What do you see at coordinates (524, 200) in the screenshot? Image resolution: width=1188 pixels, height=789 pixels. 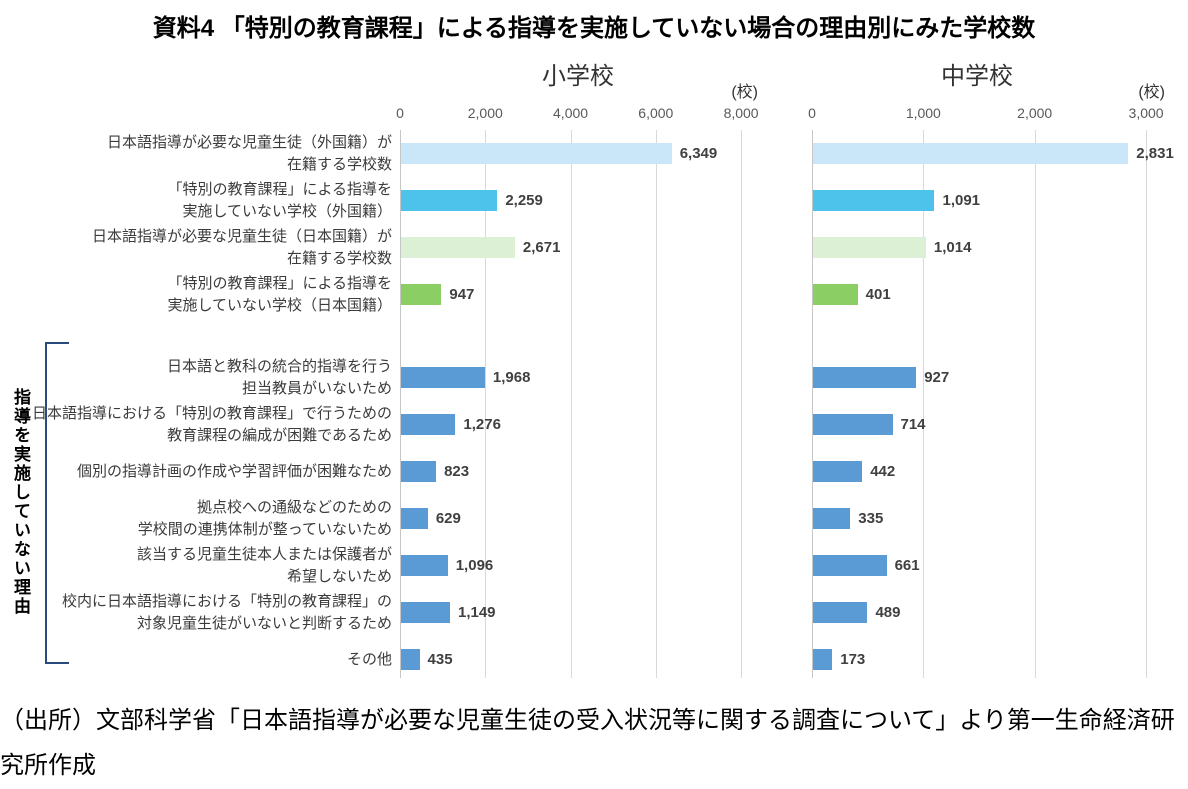 I see `bar-value-label: 2,259` at bounding box center [524, 200].